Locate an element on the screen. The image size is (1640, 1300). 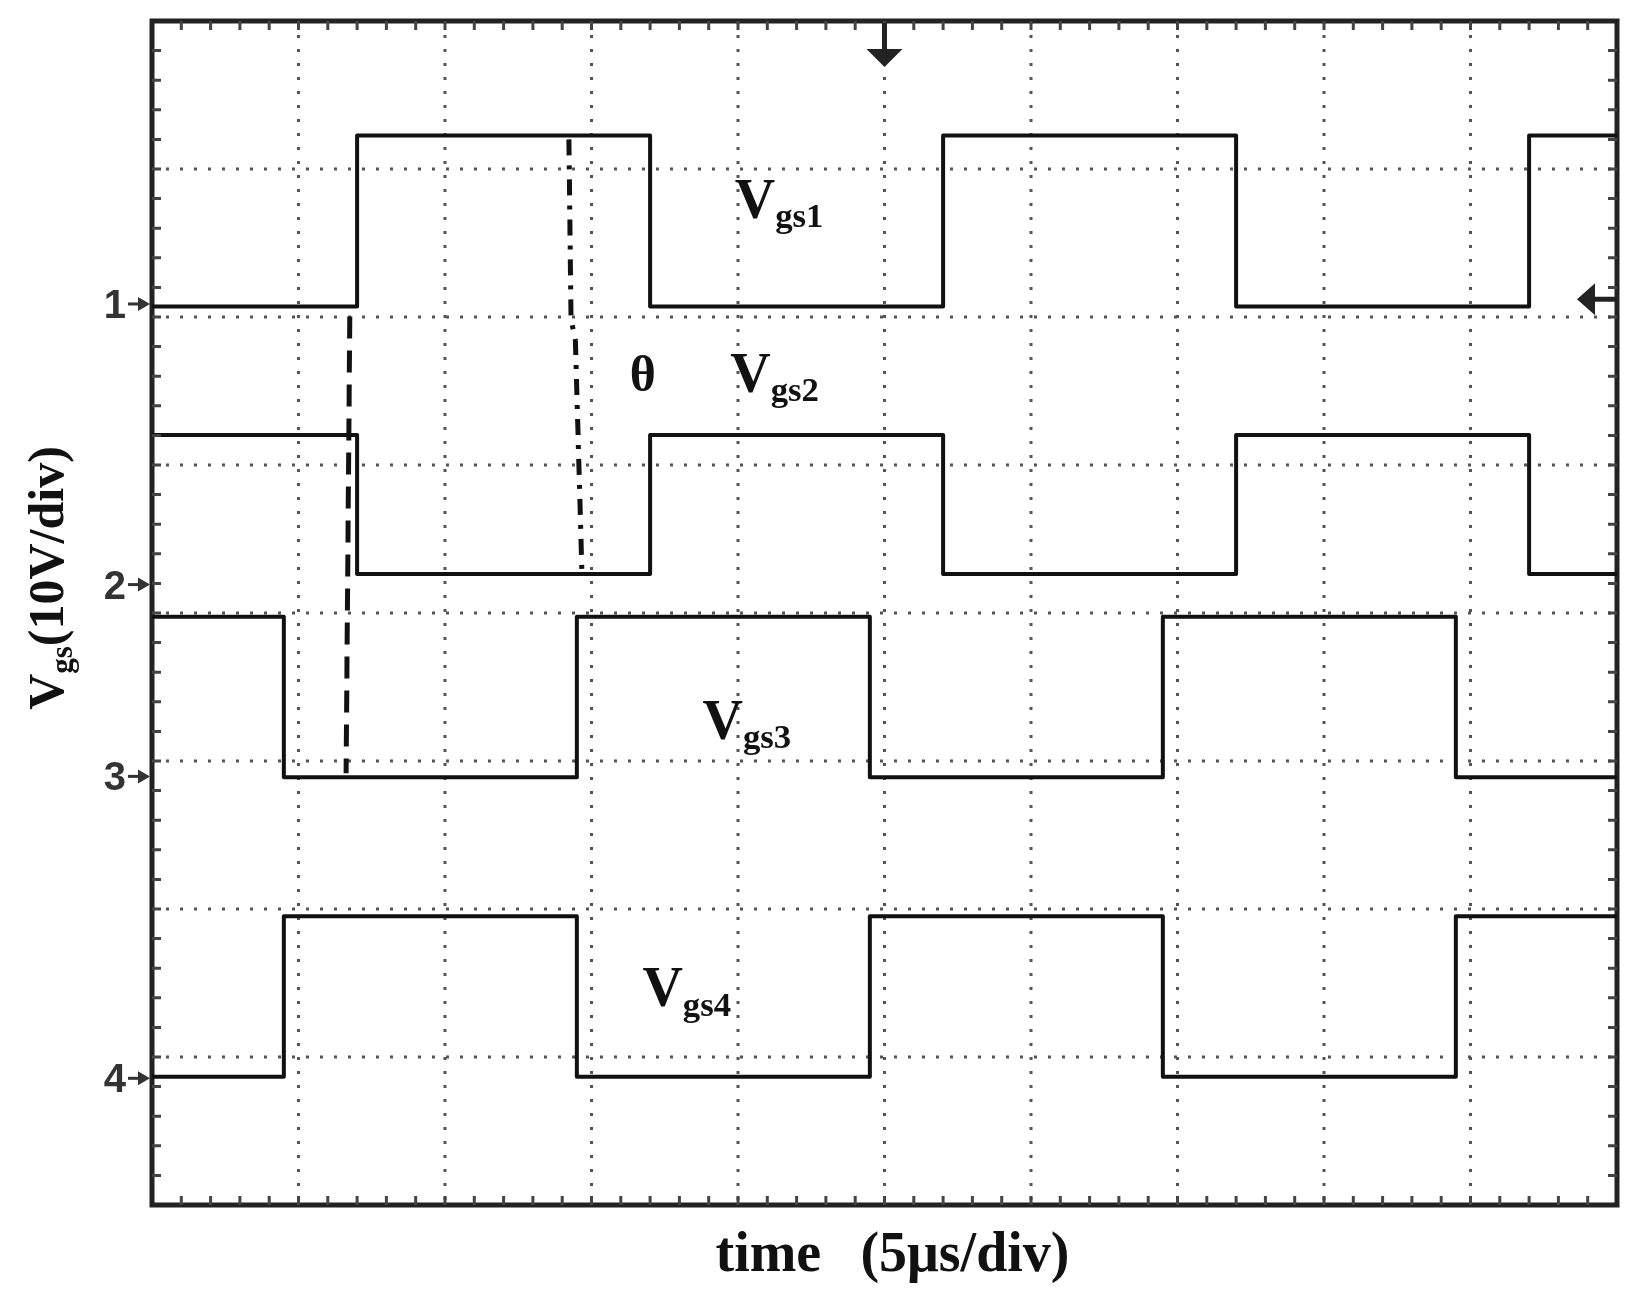
text: 4 is located at coordinates (114, 1078).